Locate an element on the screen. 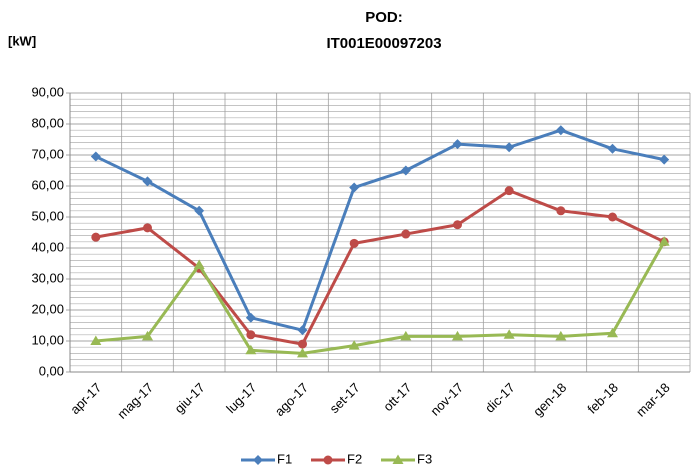 This screenshot has height=470, width=692. x-tick-label: mar-18 is located at coordinates (653, 400).